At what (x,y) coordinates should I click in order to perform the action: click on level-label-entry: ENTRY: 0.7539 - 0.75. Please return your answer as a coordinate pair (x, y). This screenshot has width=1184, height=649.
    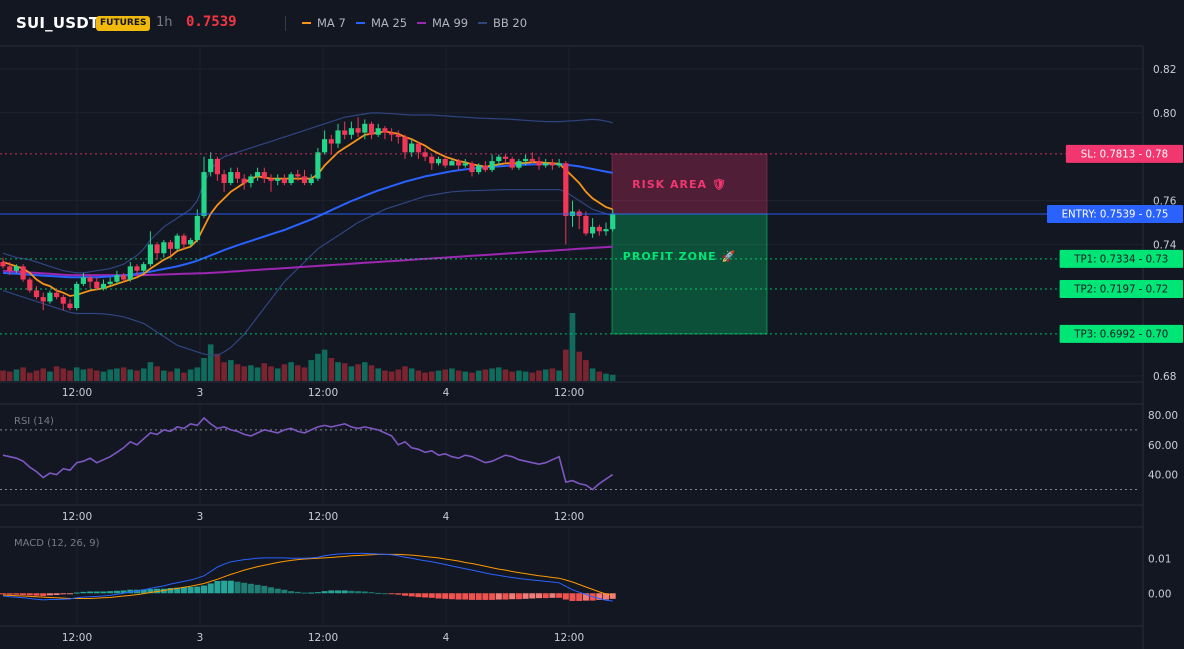
    Looking at the image, I should click on (1115, 215).